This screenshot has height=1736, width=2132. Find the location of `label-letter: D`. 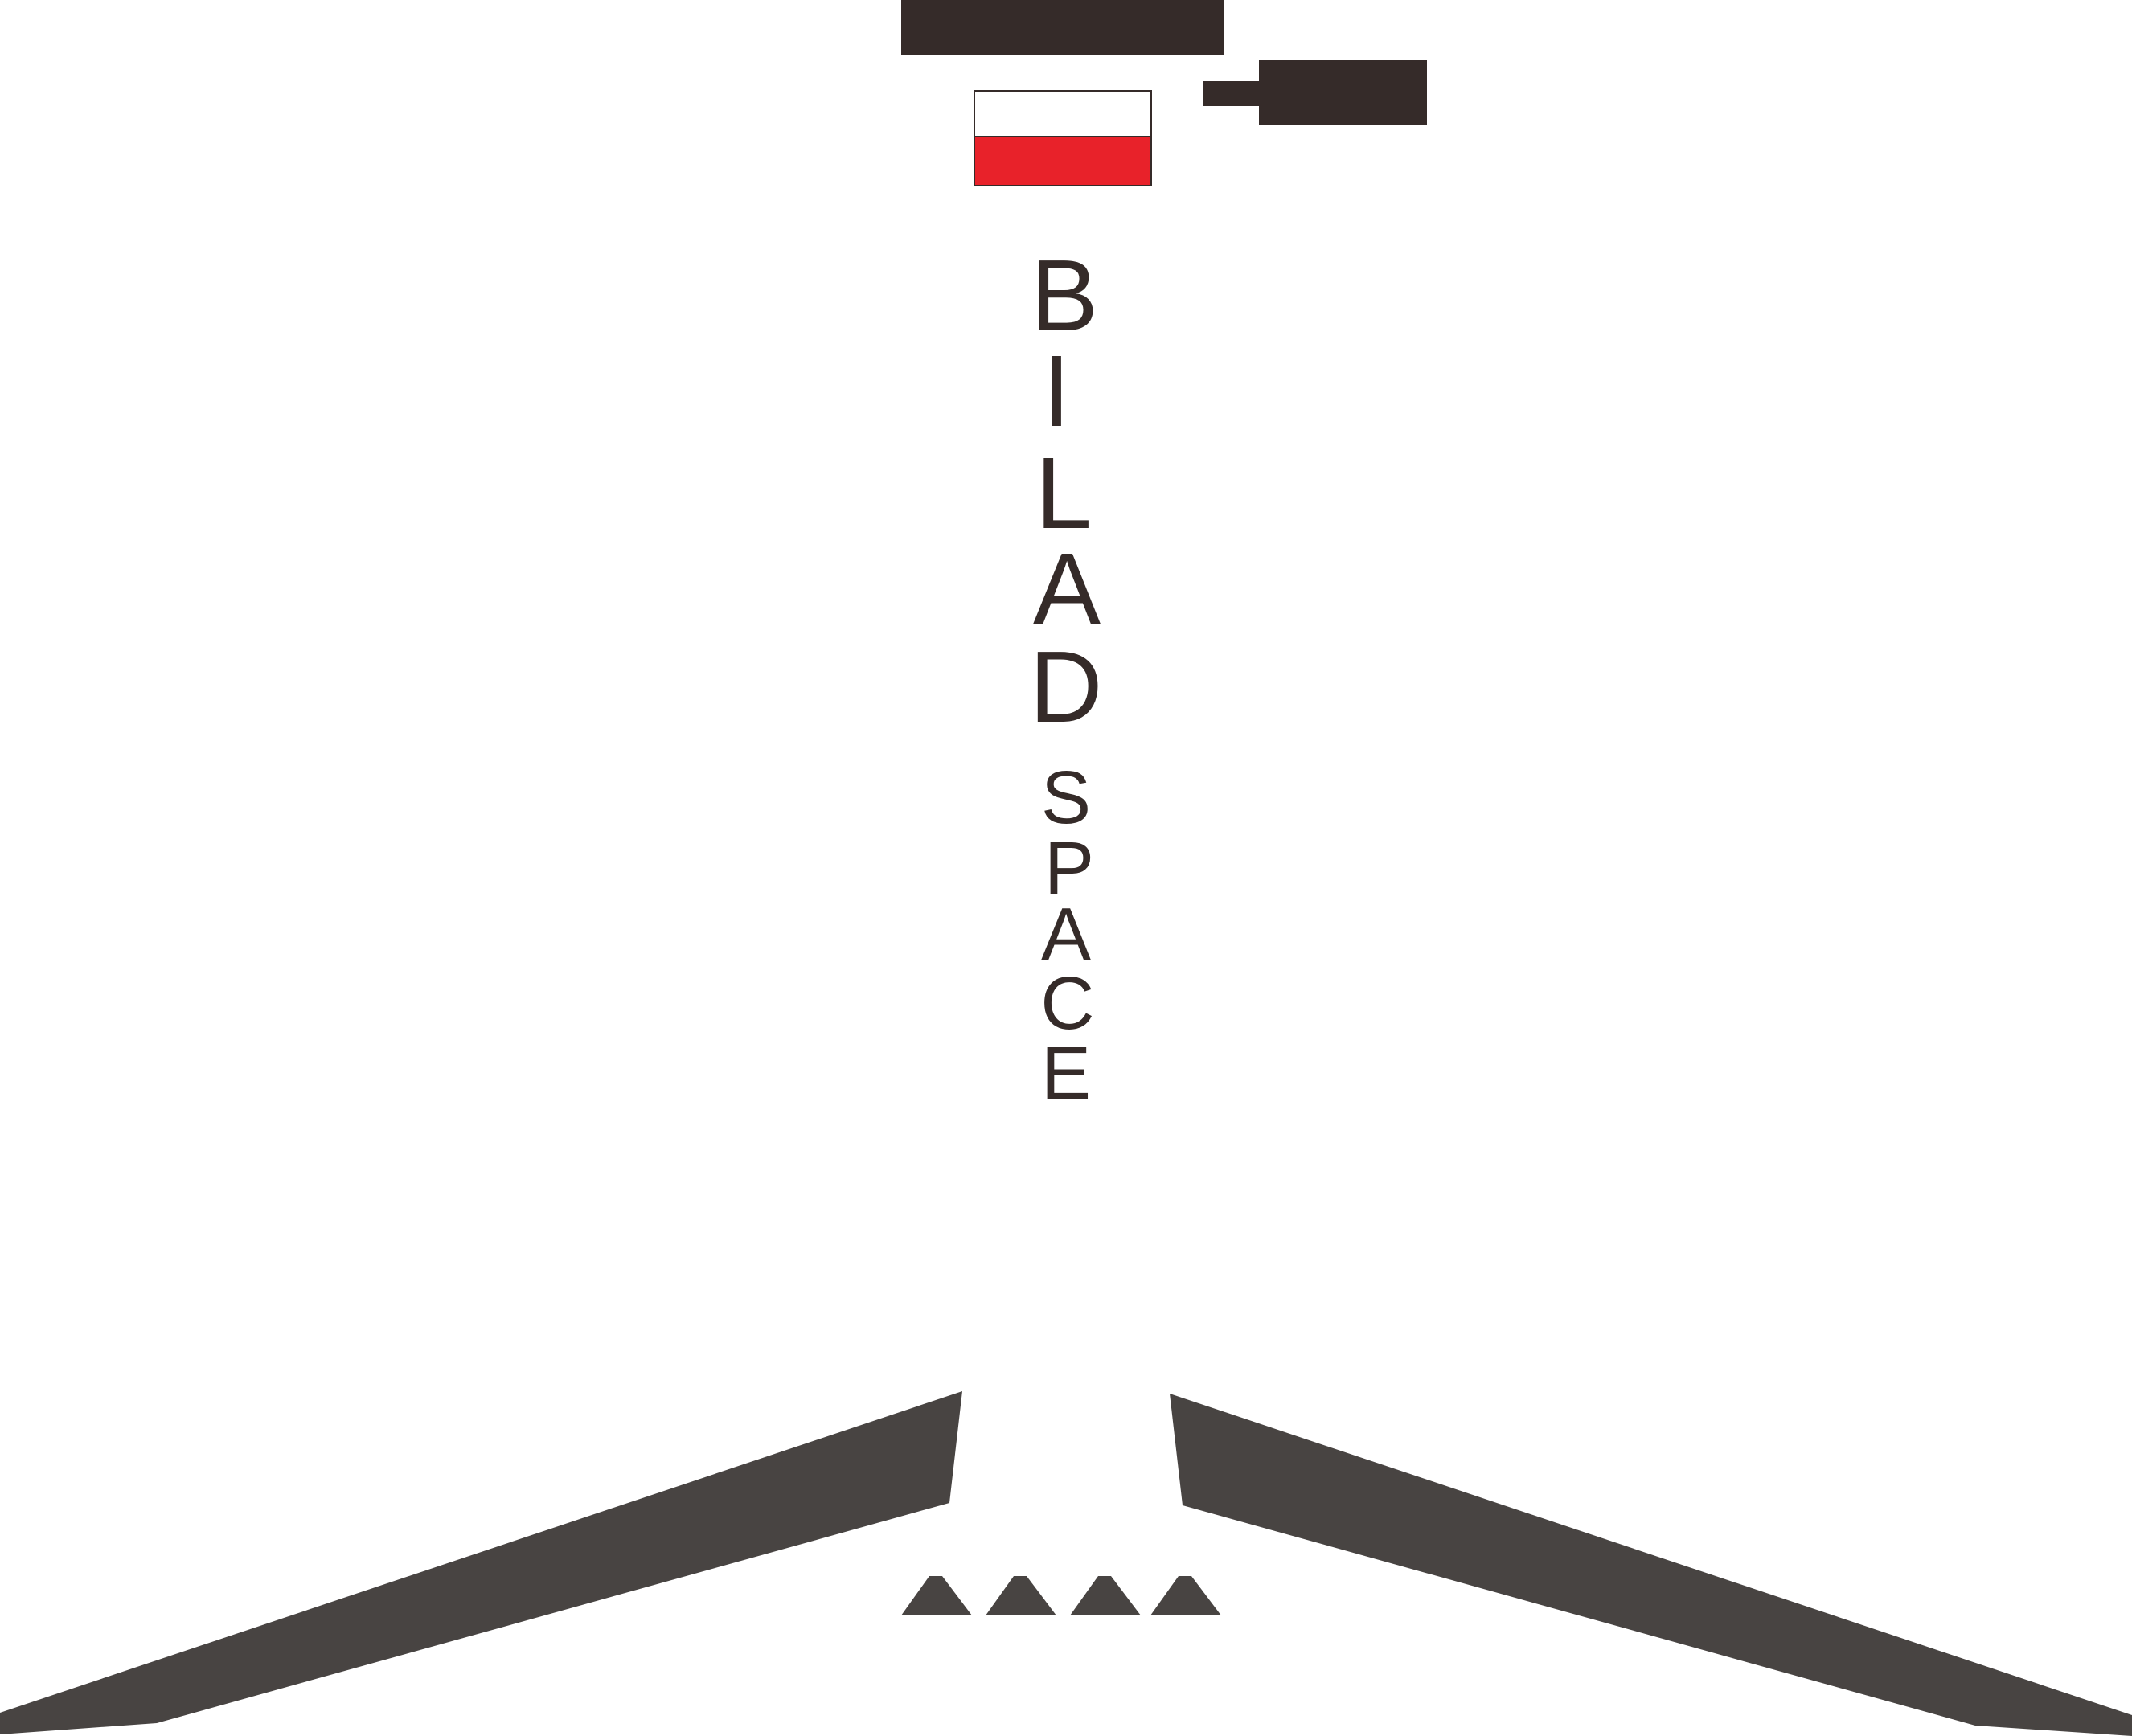

label-letter: D is located at coordinates (1066, 686).